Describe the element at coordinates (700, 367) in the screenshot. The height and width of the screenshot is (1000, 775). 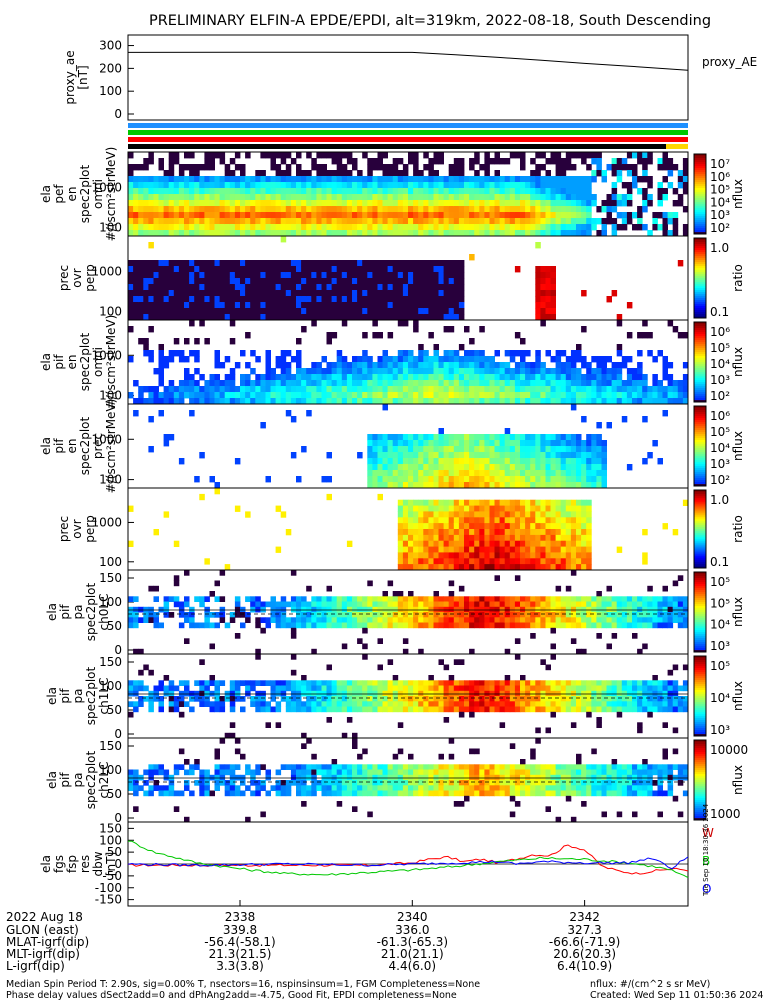
I see `panel-ela_pif_omni-colorbar-cell` at that location.